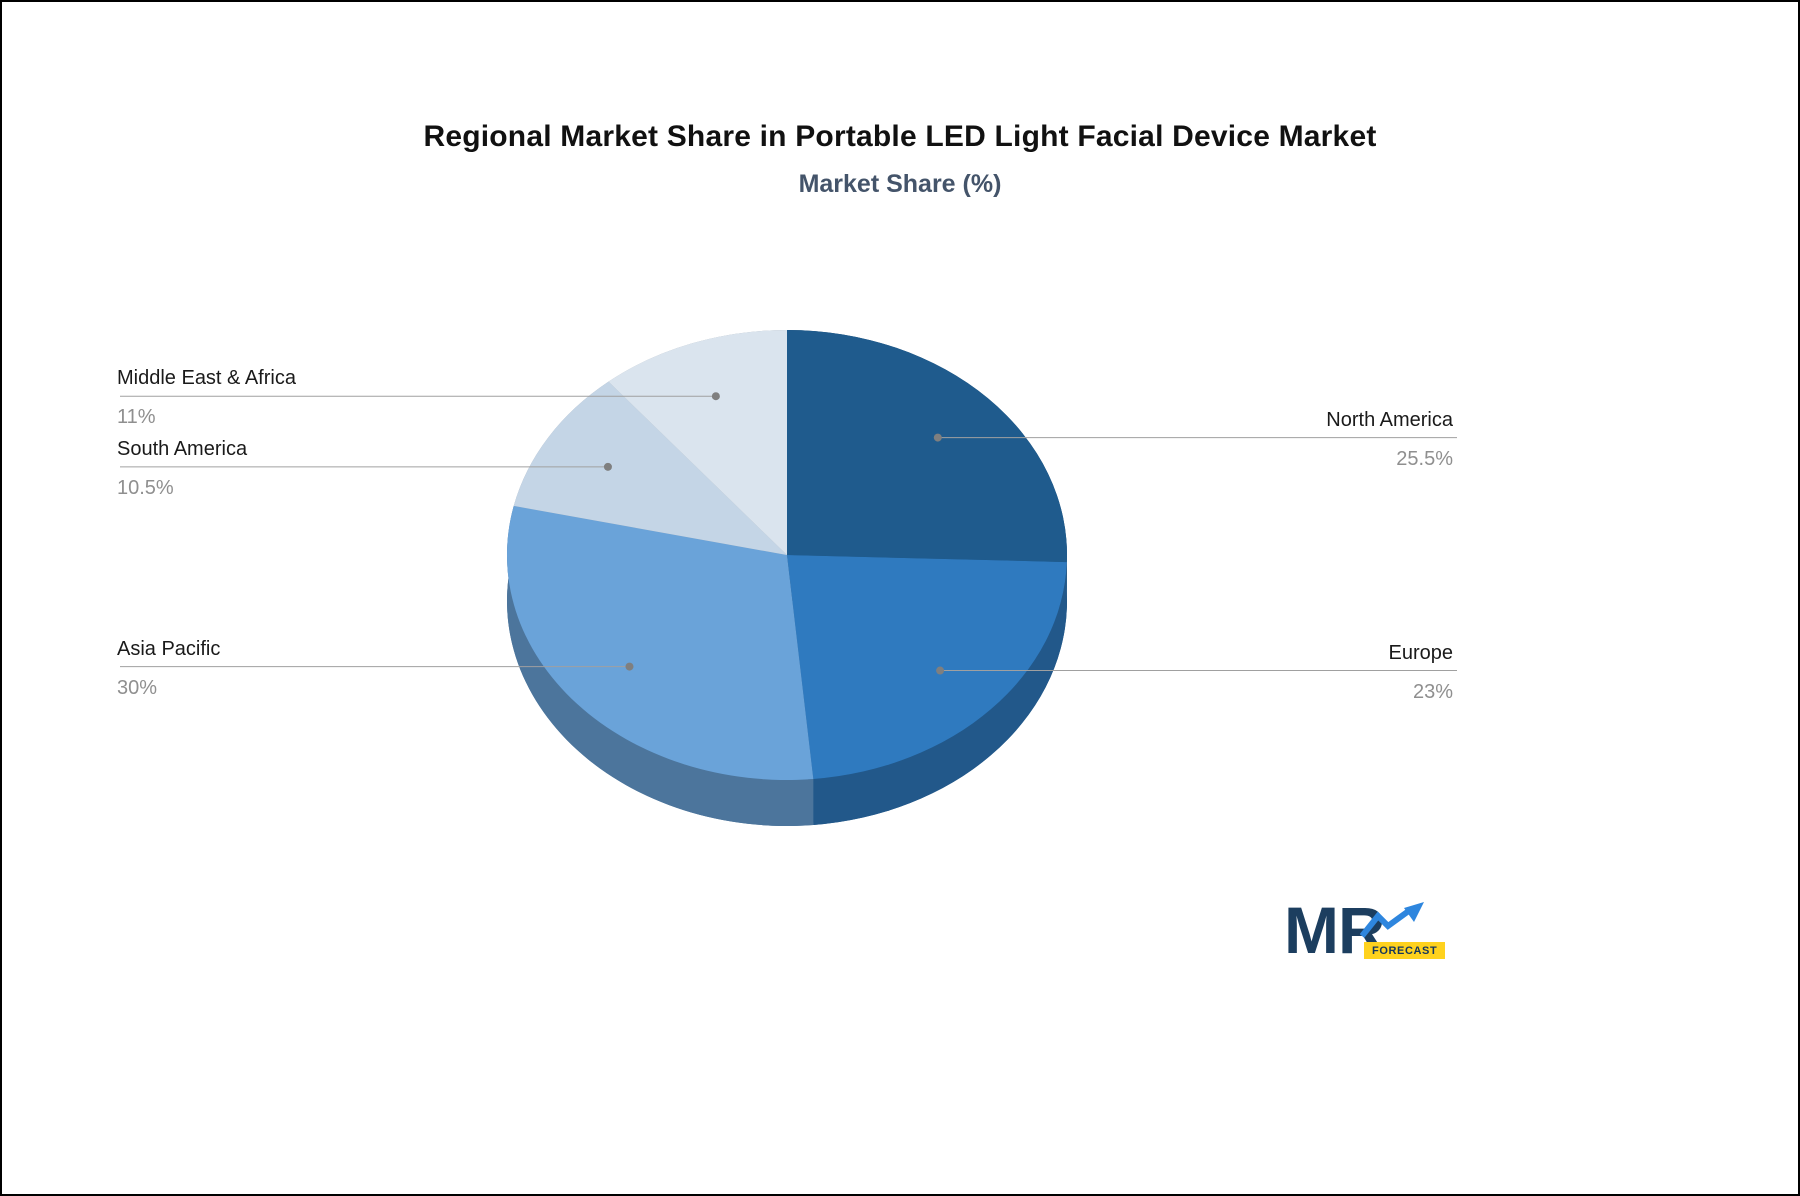 This screenshot has width=1800, height=1196. I want to click on chart-subtitle: Market Share (%), so click(900, 184).